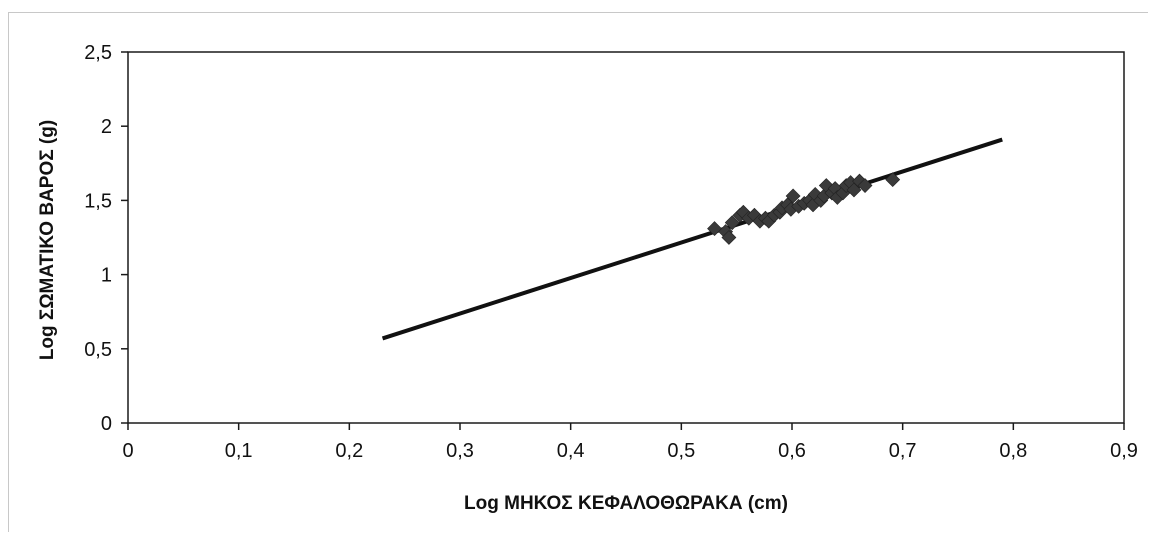  Describe the element at coordinates (349, 451) in the screenshot. I see `x-tick-label: 0,2` at that location.